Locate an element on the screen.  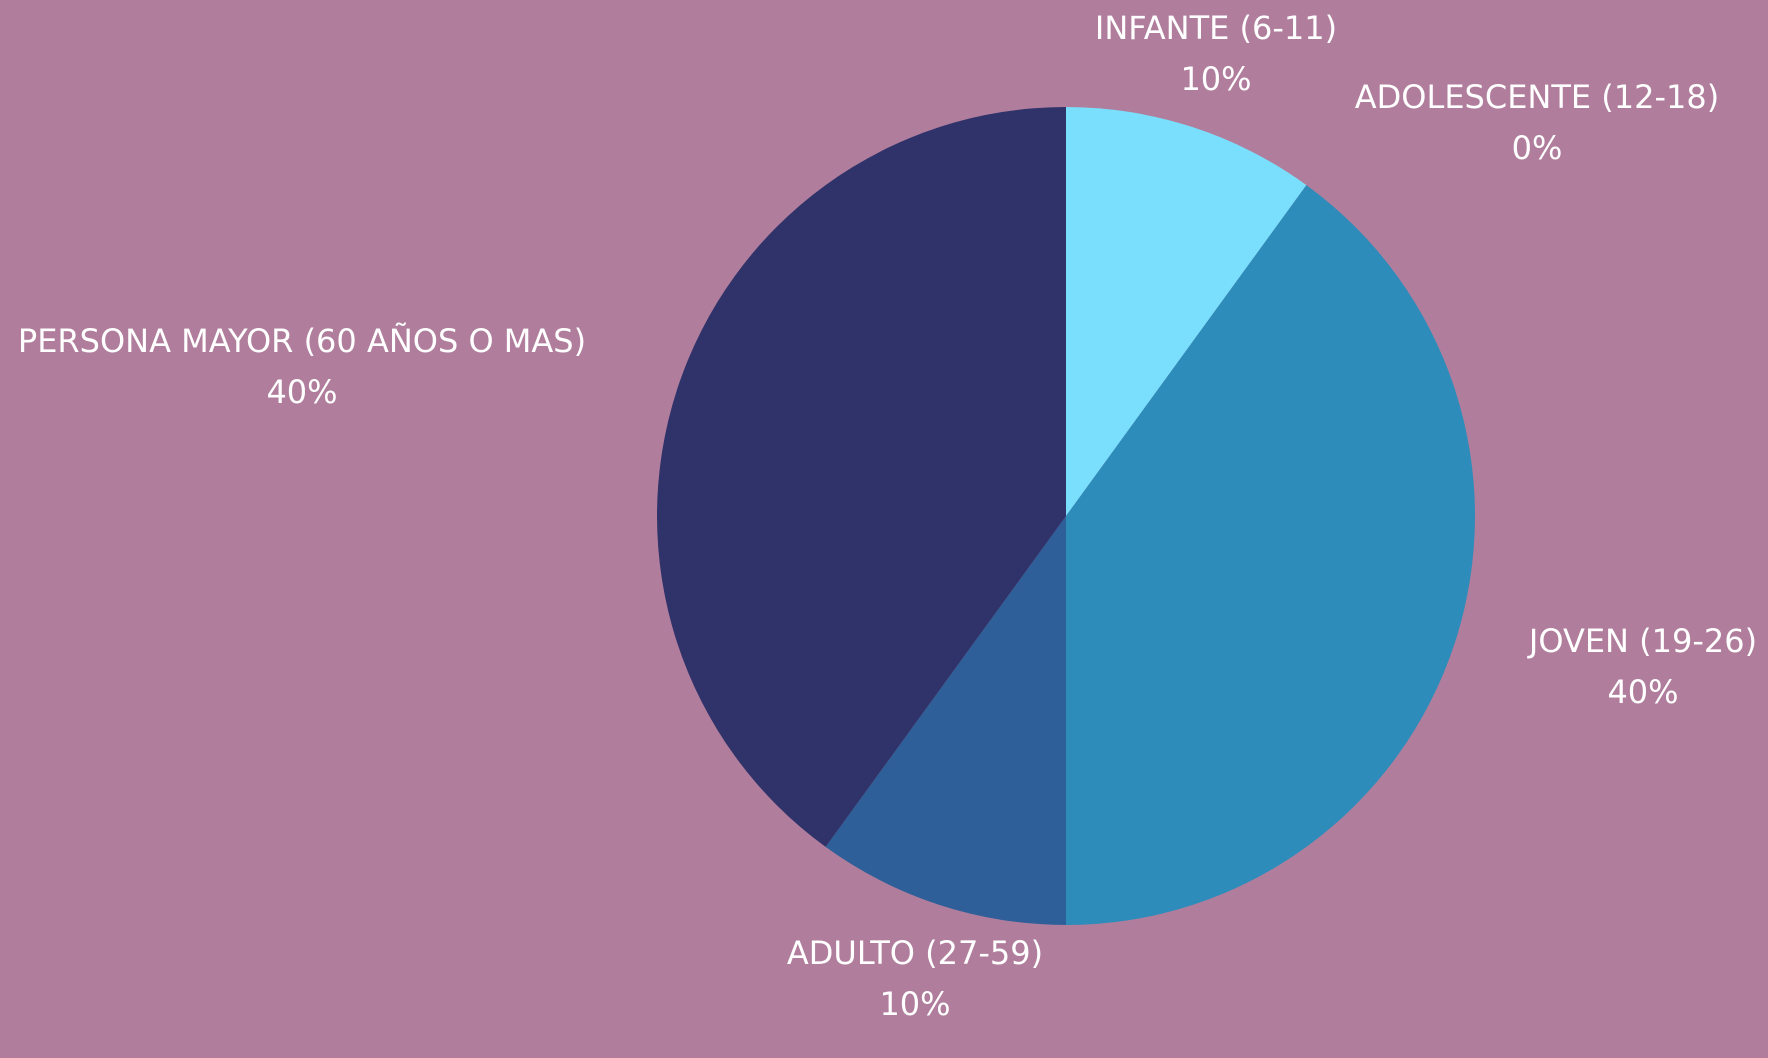
slice-label: ADOLESCENTE (12-18) is located at coordinates (1537, 97).